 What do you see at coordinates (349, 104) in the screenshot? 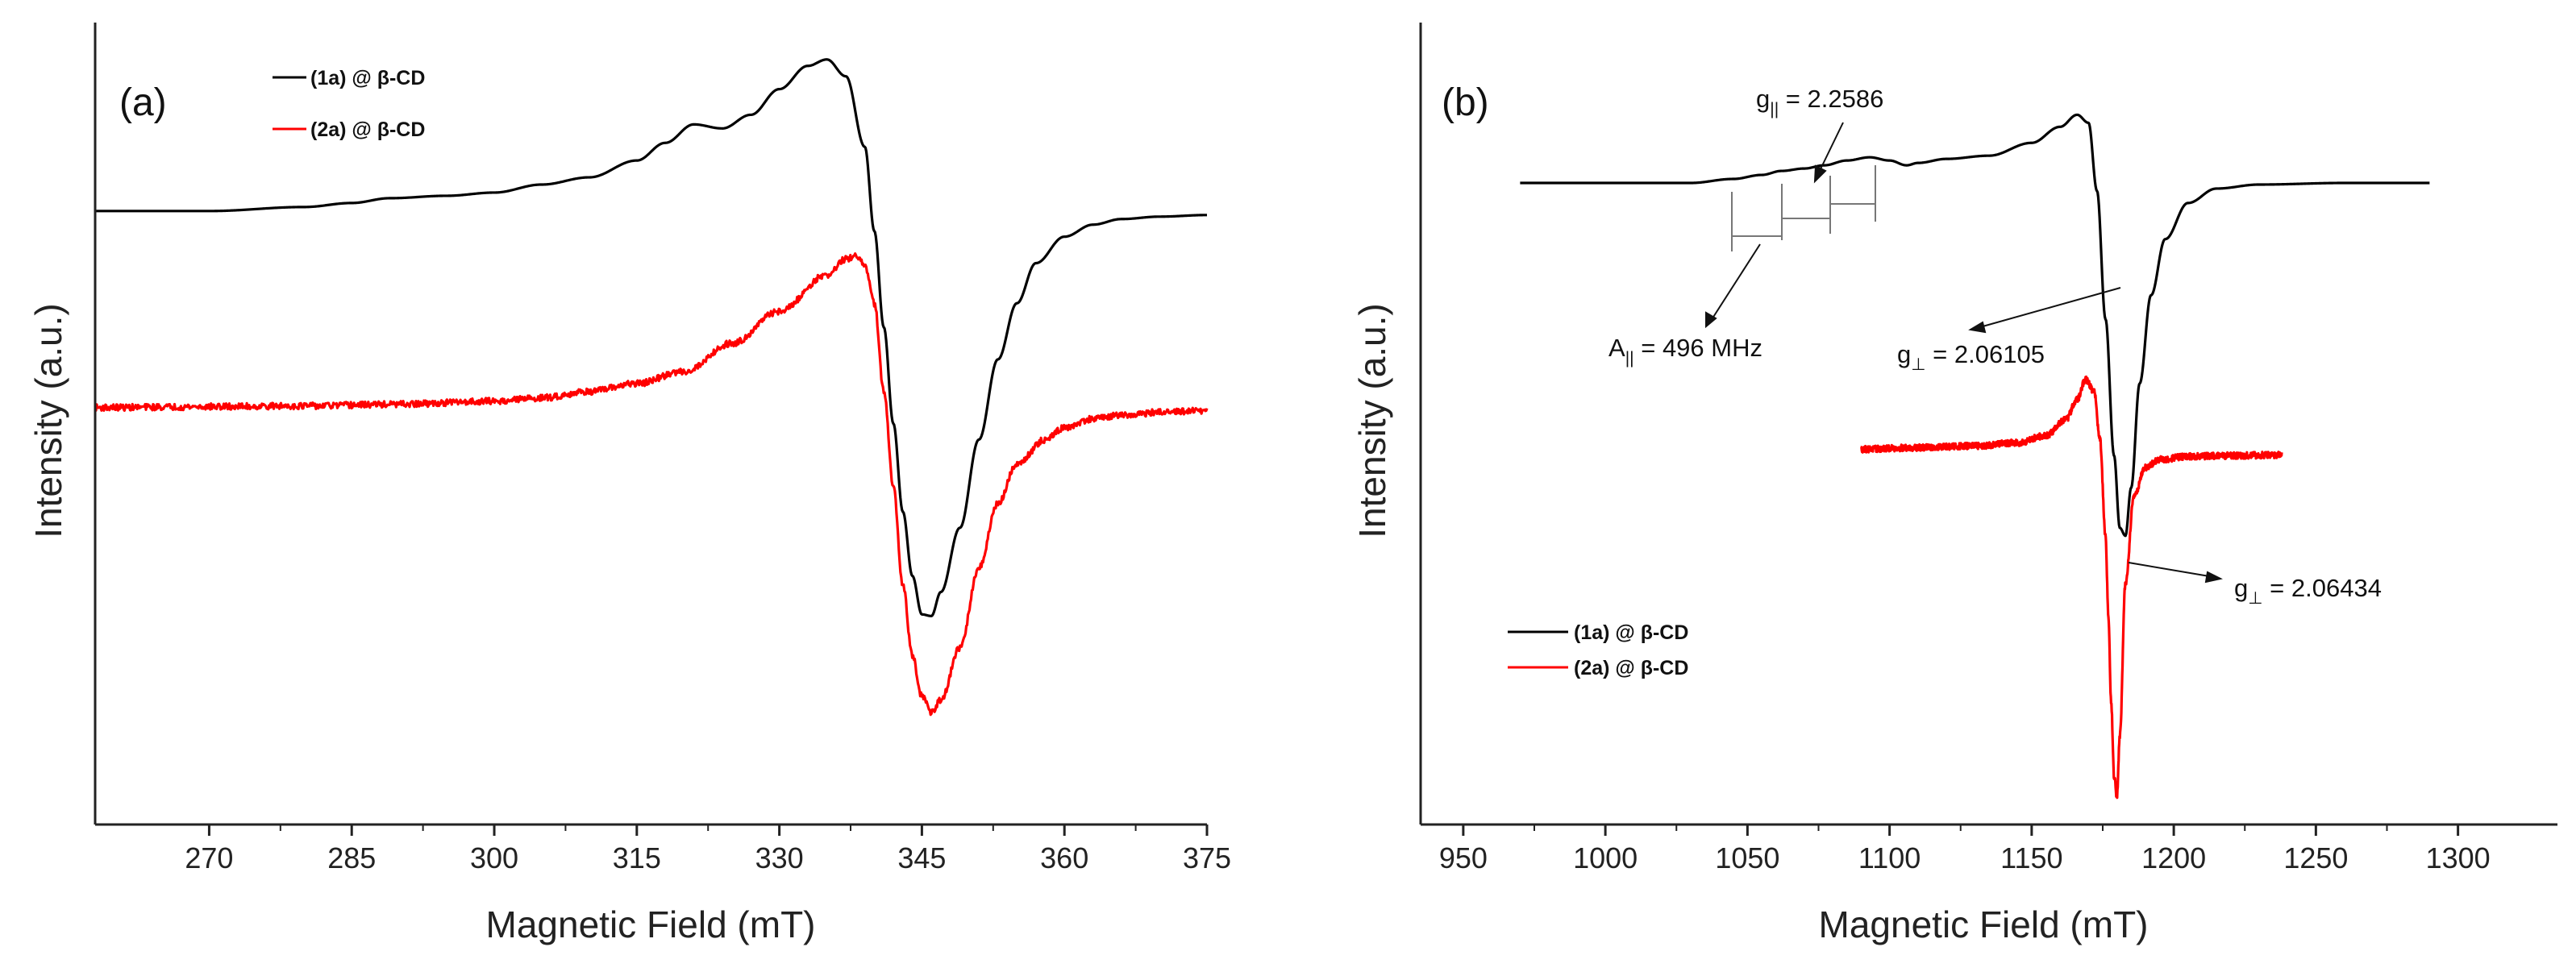
I see `chart-panel-a-legend: (1a) @ β-CD (2a) @ β-CD` at bounding box center [349, 104].